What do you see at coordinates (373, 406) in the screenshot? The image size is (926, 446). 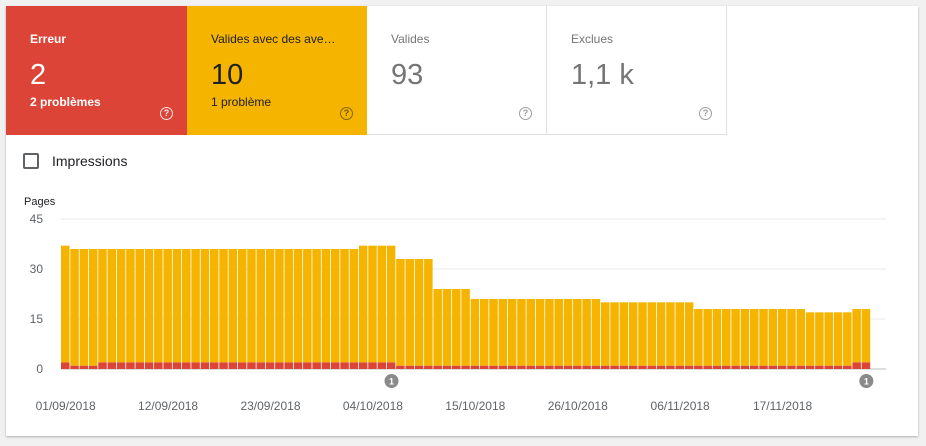 I see `x-tick-label: 04/10/2018` at bounding box center [373, 406].